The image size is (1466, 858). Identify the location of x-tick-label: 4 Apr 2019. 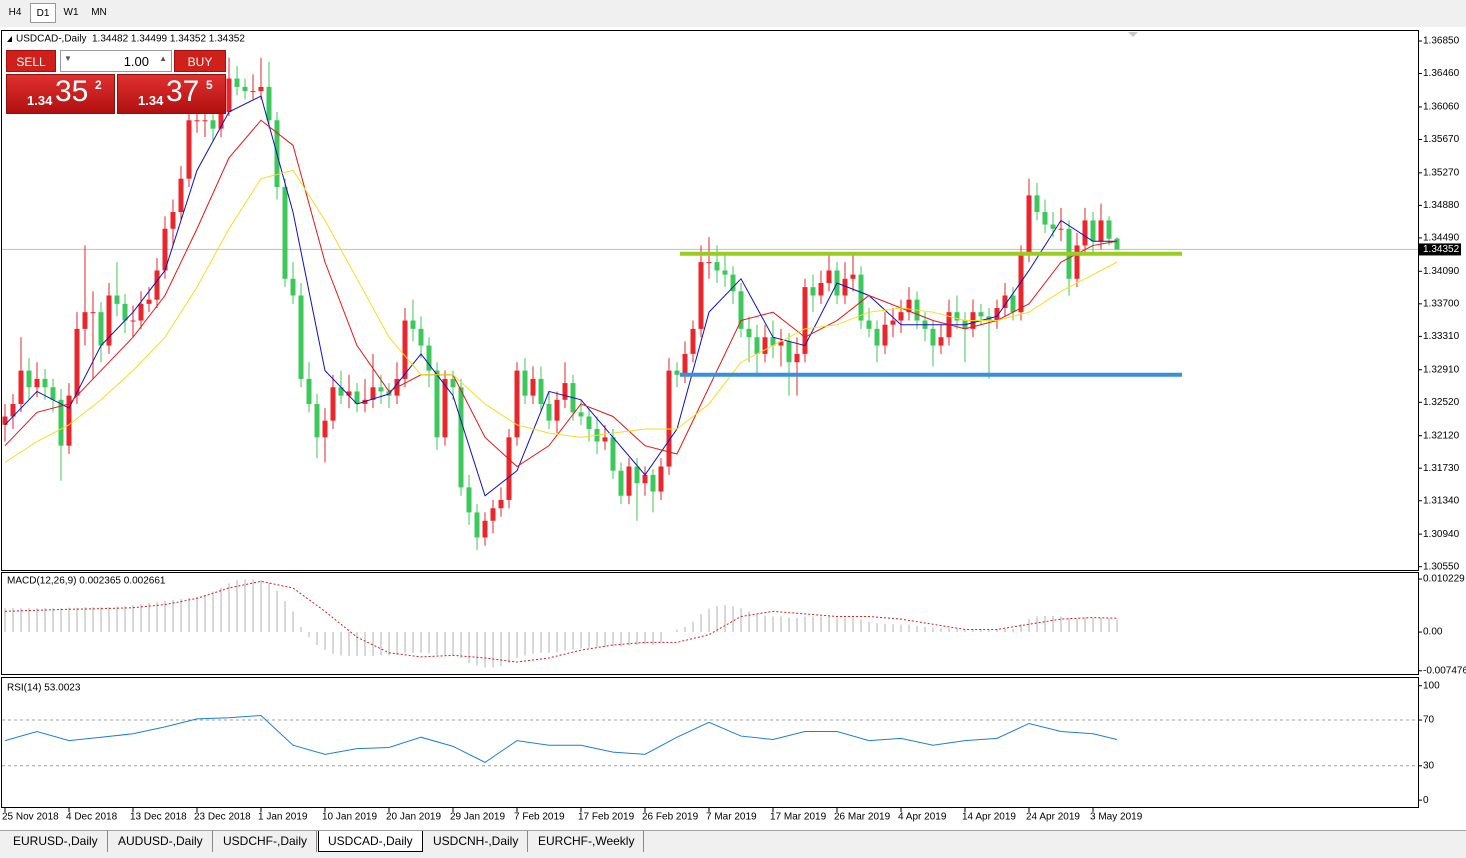
(922, 817).